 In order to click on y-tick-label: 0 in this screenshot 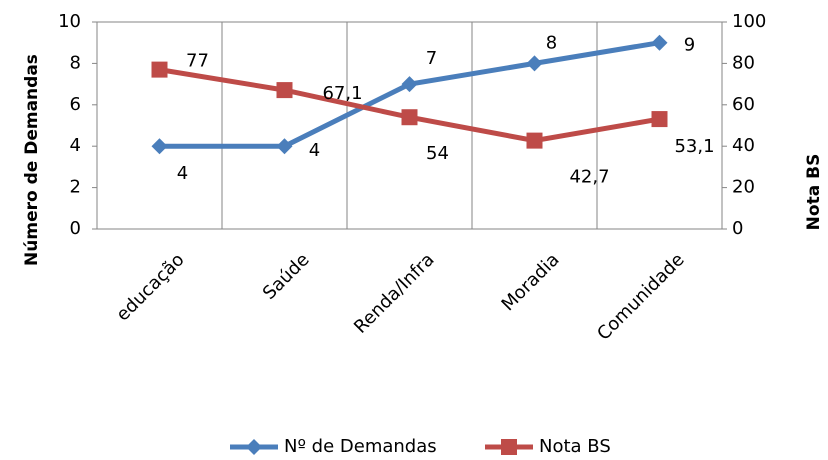, I will do `click(75, 228)`.